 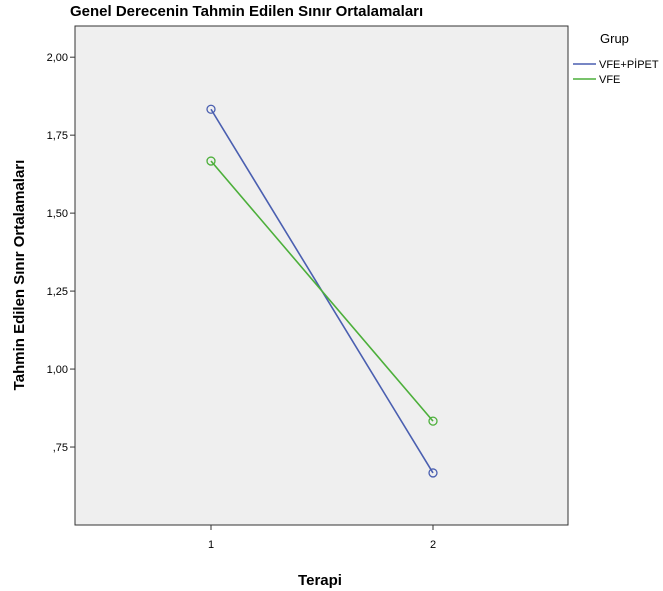 I want to click on y-tick-label: 2,00, so click(x=57, y=58).